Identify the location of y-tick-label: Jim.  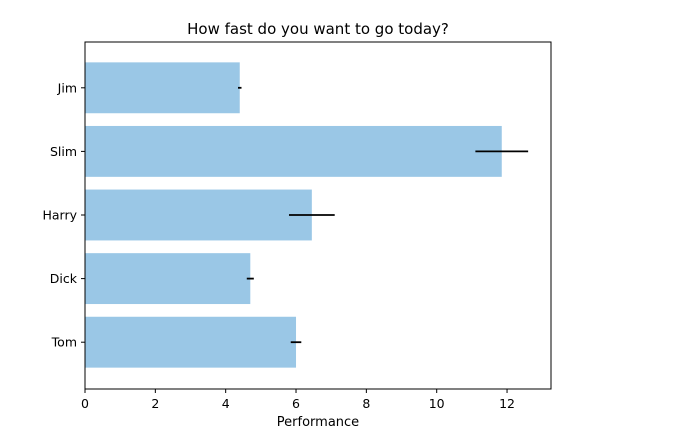
(67, 87).